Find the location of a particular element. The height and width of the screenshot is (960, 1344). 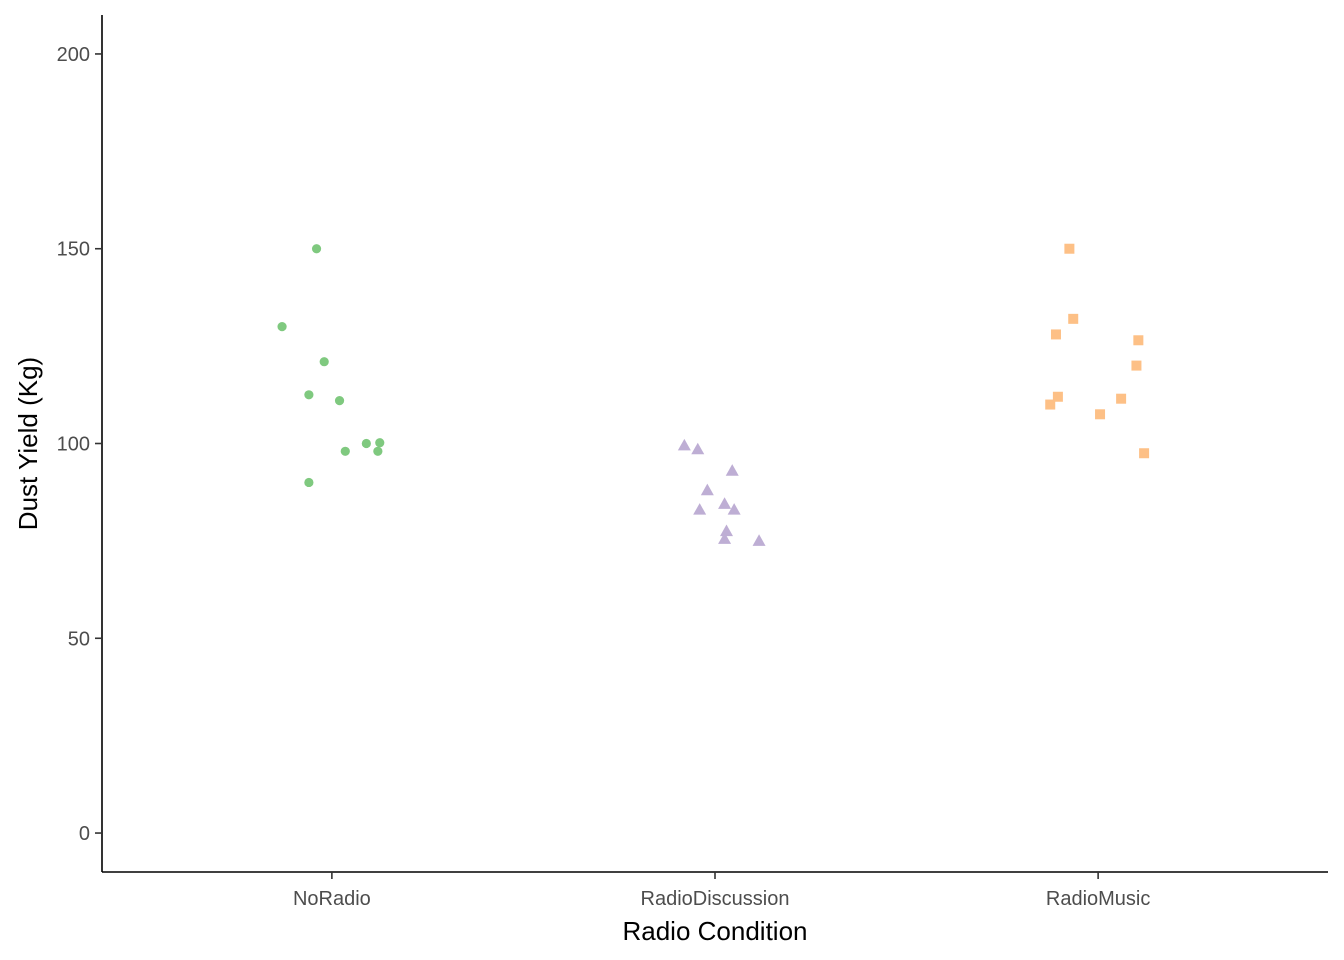

y-axis-title: Dust Yield (Kg) is located at coordinates (28, 443).